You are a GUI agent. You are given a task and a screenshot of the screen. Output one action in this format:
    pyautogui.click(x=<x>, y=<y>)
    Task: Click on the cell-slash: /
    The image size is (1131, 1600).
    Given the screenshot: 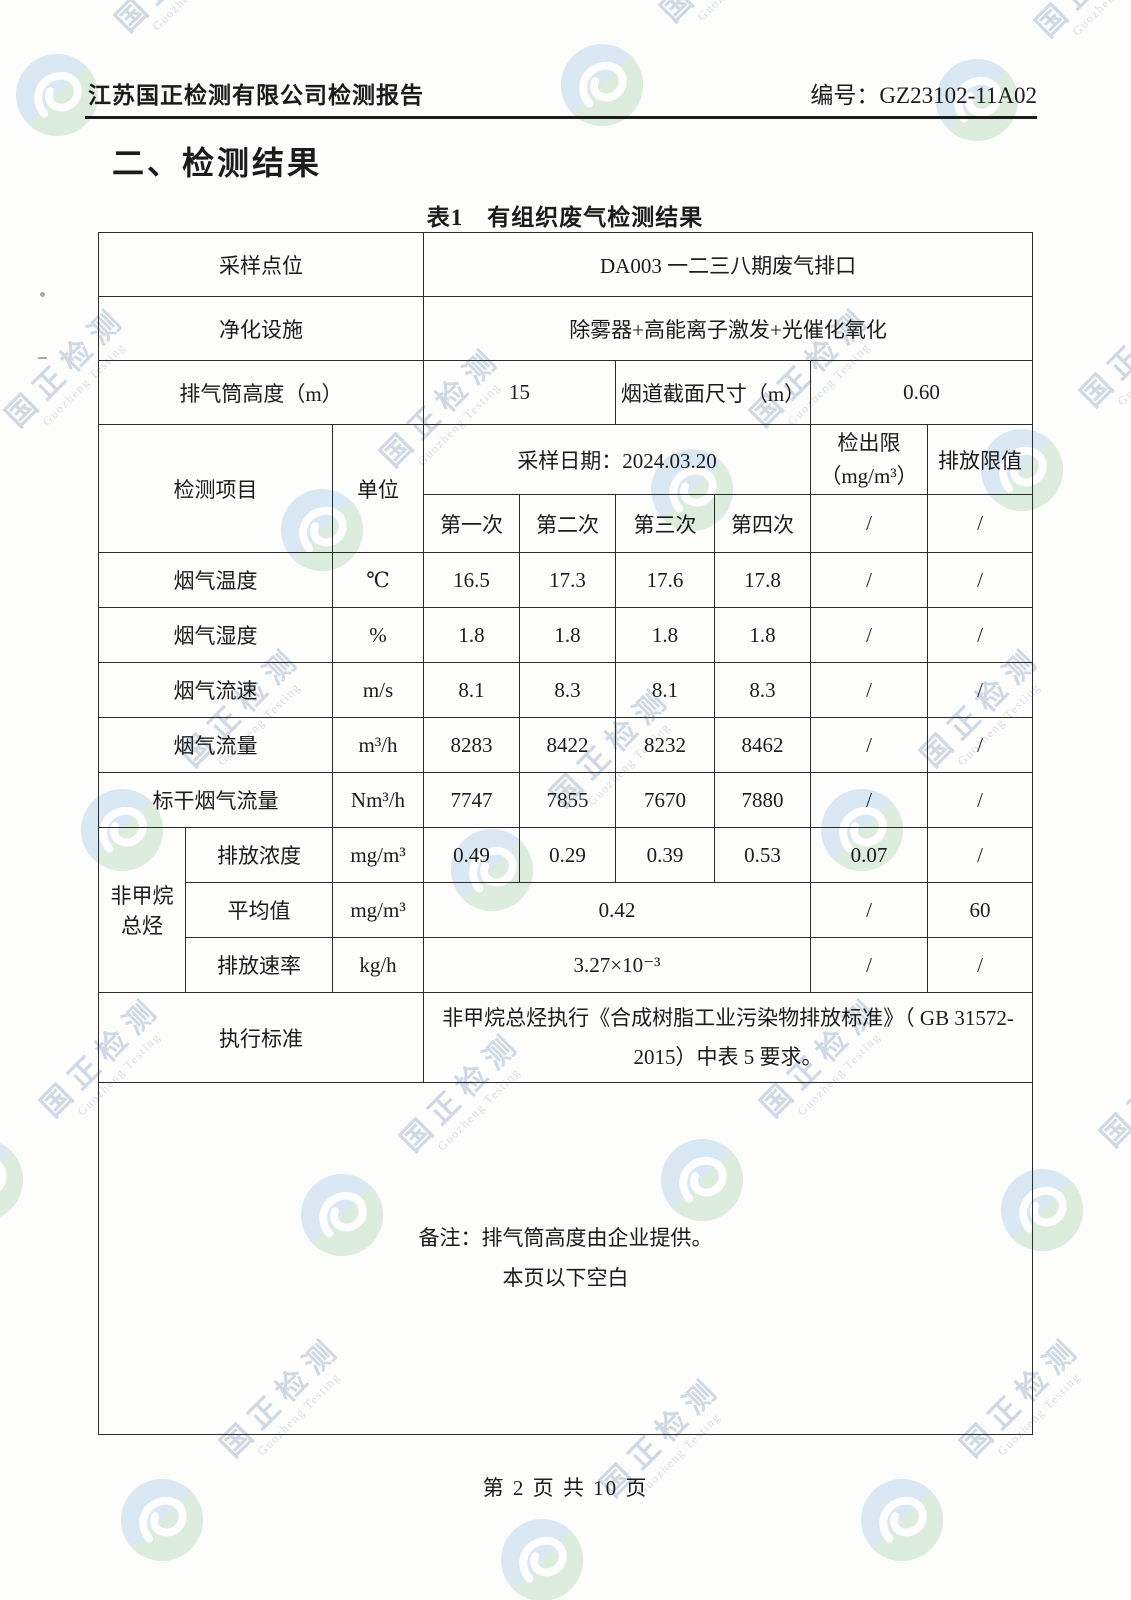 What is the action you would take?
    pyautogui.click(x=869, y=524)
    